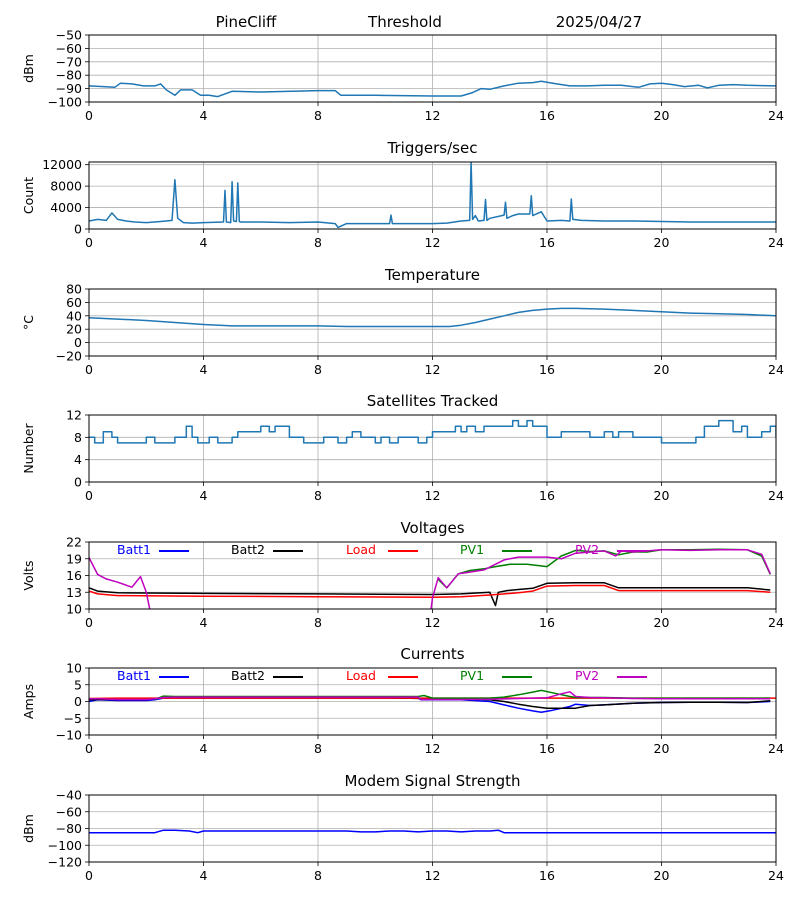 The image size is (800, 900). I want to click on series-line-load, so click(430, 591).